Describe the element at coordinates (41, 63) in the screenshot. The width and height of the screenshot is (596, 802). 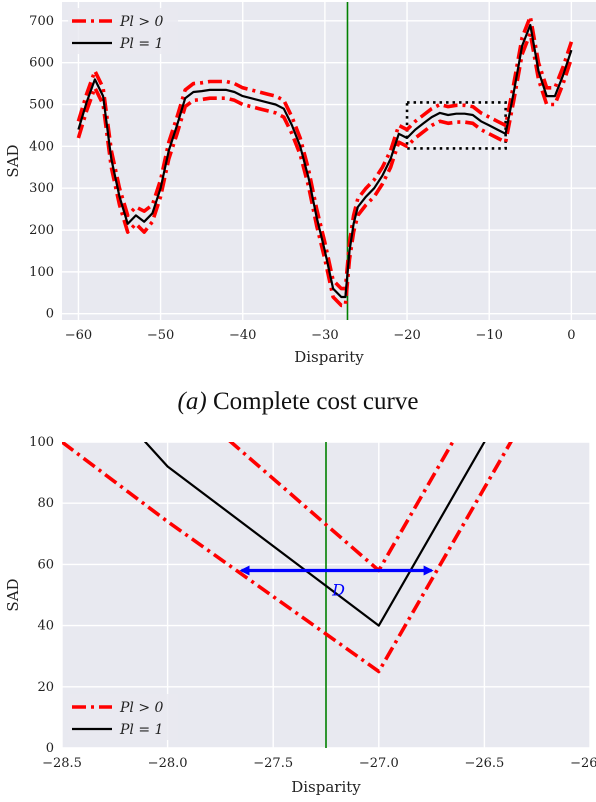
I see `y-tick-label: 600` at that location.